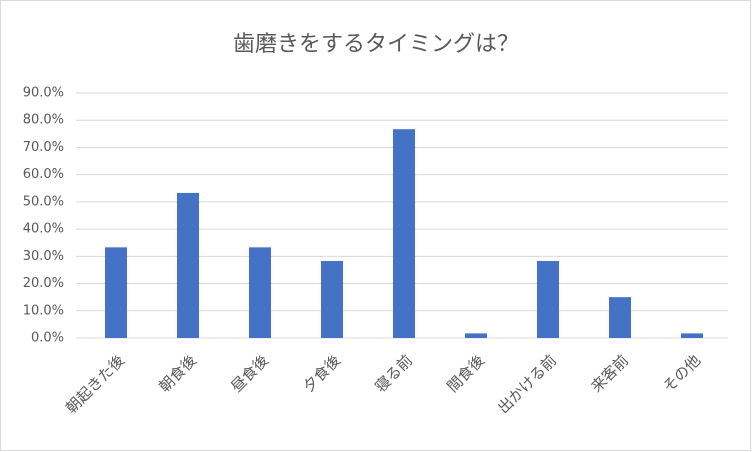  I want to click on y-tick-label: 50.0%, so click(43, 201).